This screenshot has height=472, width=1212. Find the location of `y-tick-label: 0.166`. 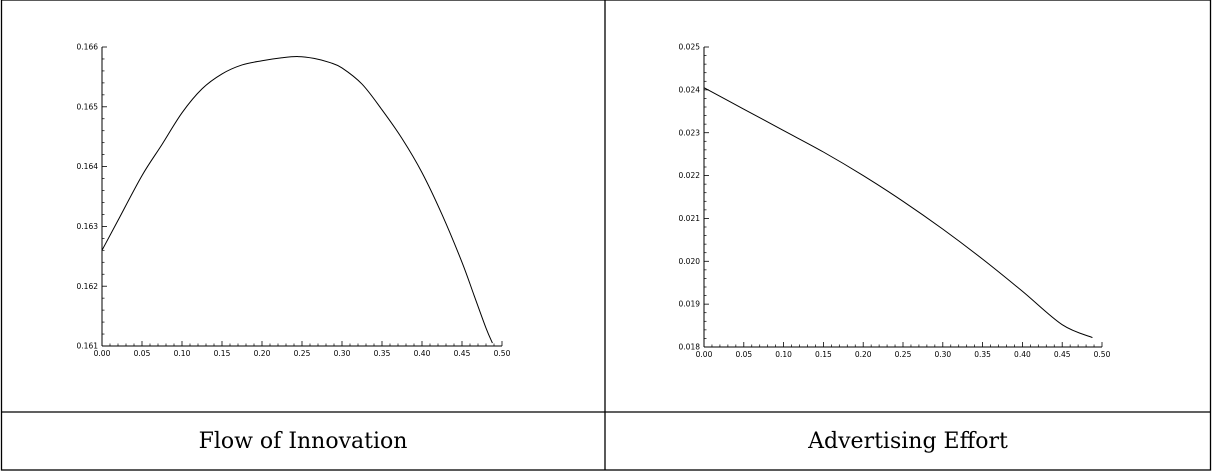

y-tick-label: 0.166 is located at coordinates (88, 47).